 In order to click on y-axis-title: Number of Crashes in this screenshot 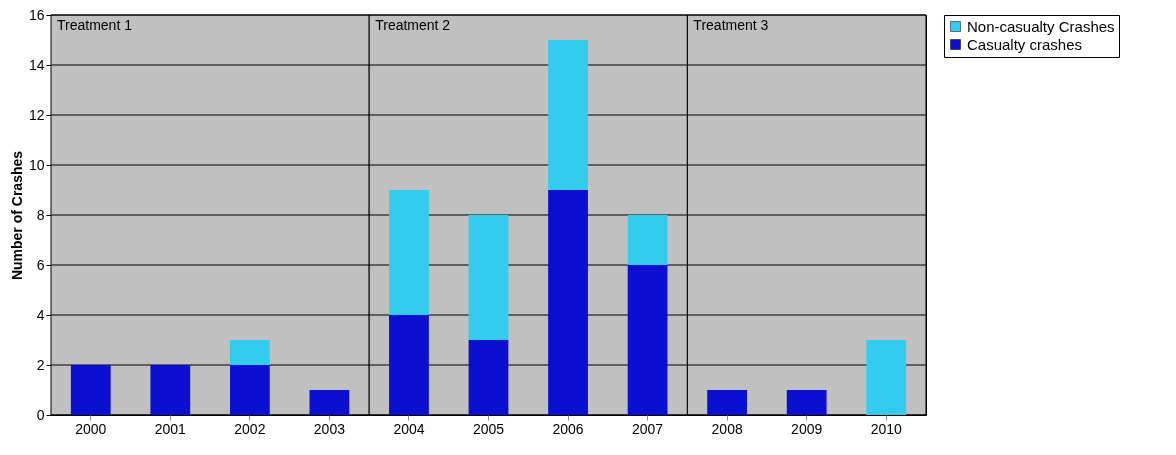, I will do `click(16, 215)`.